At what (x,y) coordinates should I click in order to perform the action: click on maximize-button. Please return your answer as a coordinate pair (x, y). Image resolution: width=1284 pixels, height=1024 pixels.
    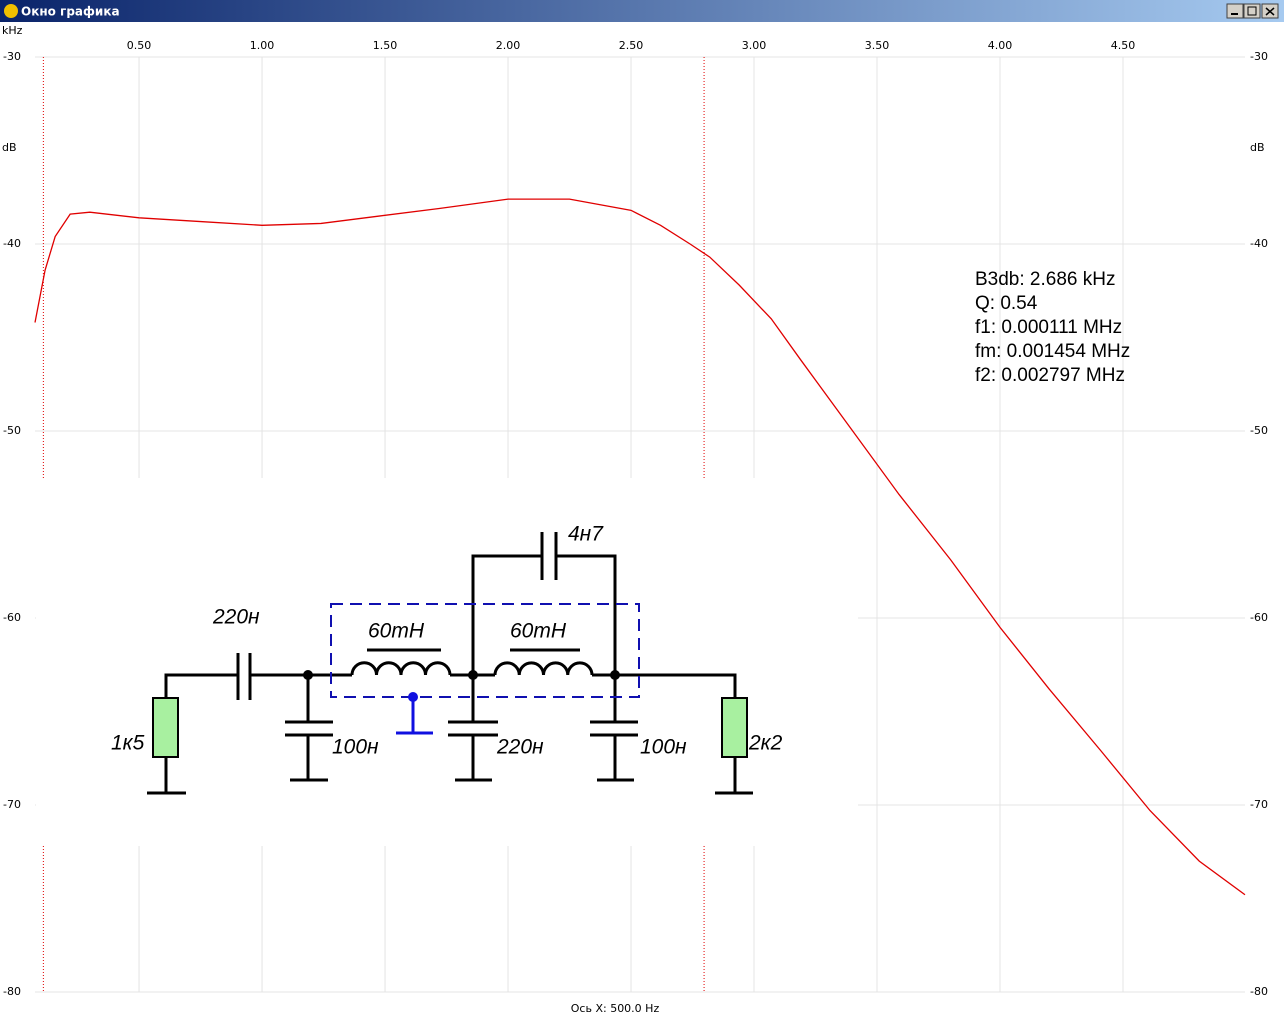
    Looking at the image, I should click on (1252, 11).